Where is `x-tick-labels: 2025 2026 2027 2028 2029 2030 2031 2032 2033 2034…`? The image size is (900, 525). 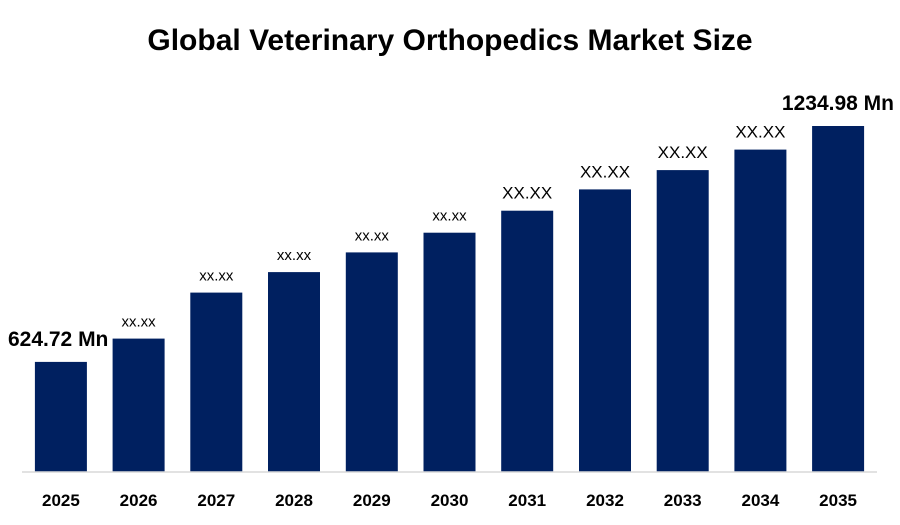 x-tick-labels: 2025 2026 2027 2028 2029 2030 2031 2032 2033 2034… is located at coordinates (449, 500).